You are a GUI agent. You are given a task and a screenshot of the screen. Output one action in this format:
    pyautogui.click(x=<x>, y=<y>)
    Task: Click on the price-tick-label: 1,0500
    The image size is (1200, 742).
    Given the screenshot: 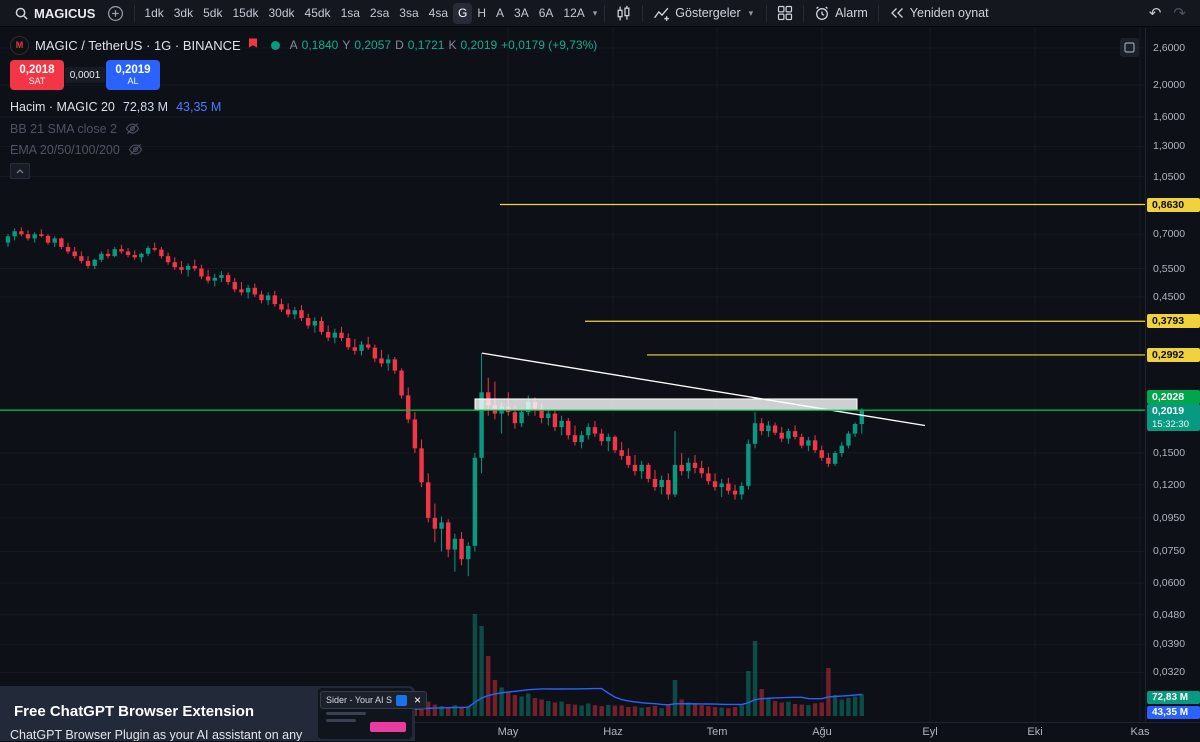 What is the action you would take?
    pyautogui.click(x=1169, y=176)
    